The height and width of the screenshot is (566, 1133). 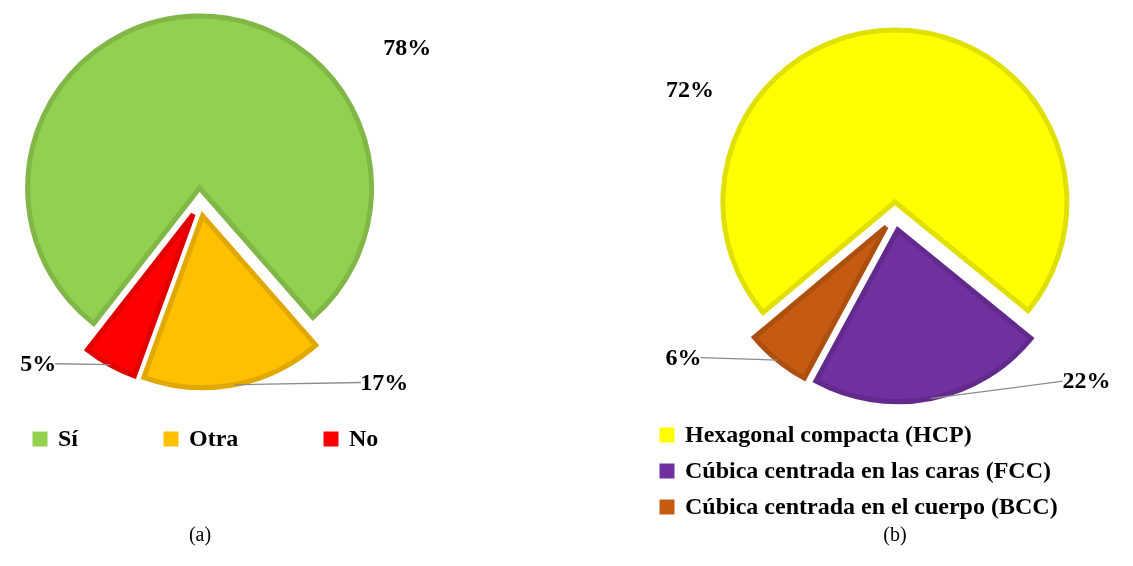 I want to click on legend-label: Cúbica centrada en las caras (FCC), so click(x=868, y=470).